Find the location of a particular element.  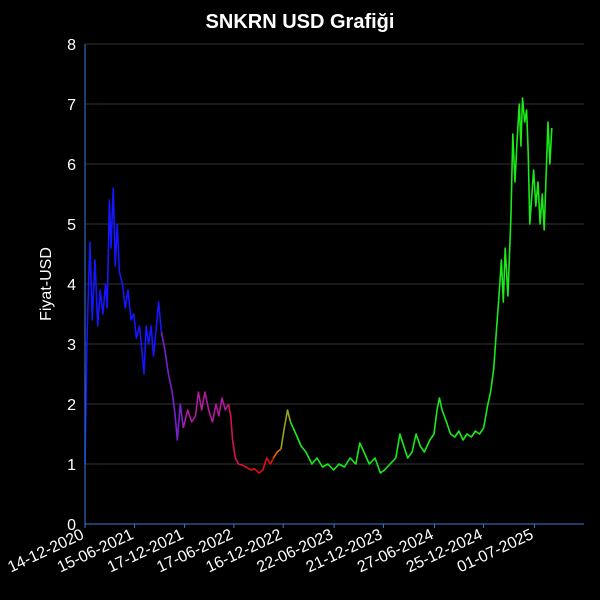

chart-title: SNKRN USD Grafiği is located at coordinates (300, 22).